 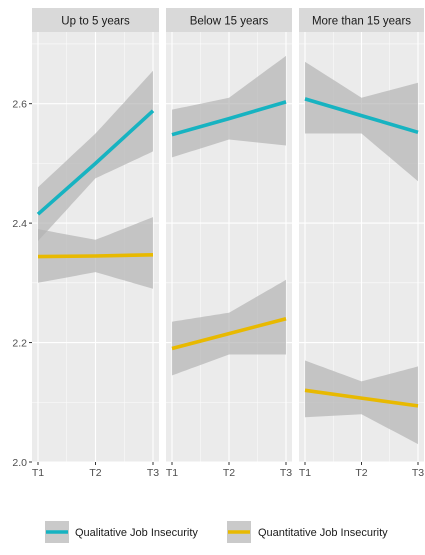 I want to click on legend-label: Qualitative Job Insecurity, so click(x=136, y=533).